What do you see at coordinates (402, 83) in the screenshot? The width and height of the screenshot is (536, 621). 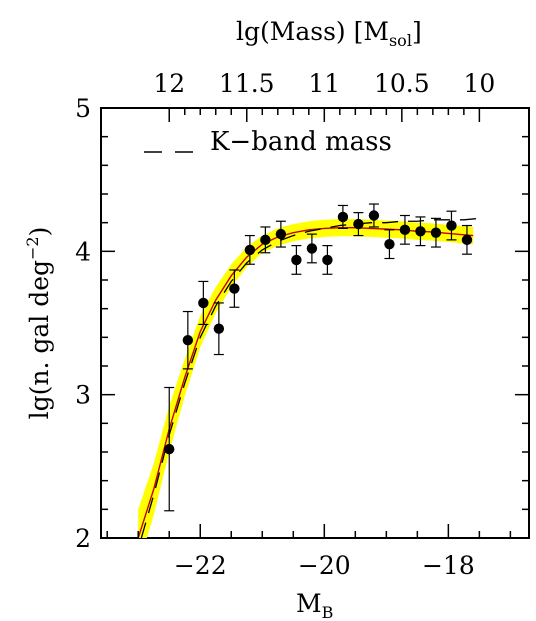 I see `top-tick-label: 10.5` at bounding box center [402, 83].